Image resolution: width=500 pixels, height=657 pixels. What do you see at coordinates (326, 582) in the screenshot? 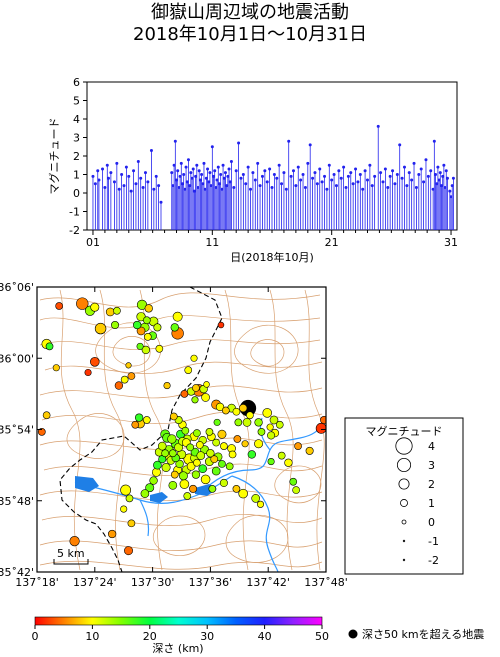
I see `map-lon-tick-label: 137˚48'` at bounding box center [326, 582].